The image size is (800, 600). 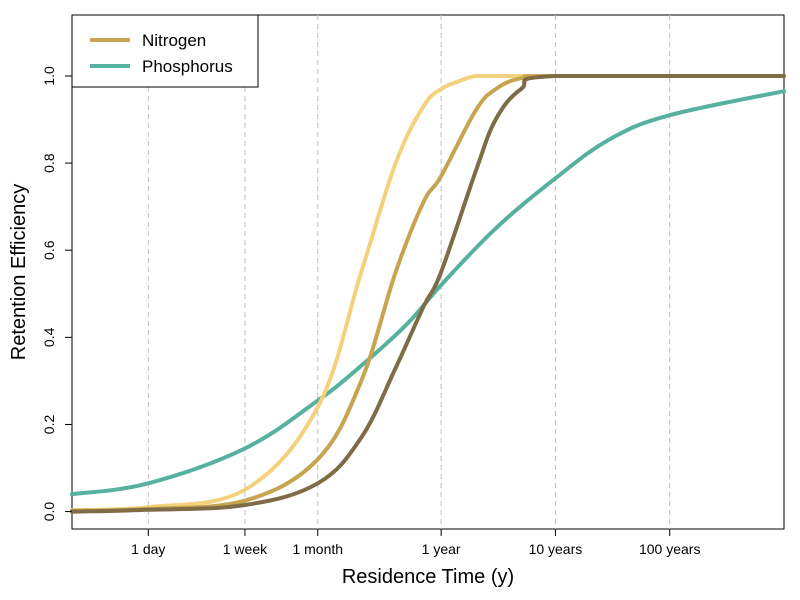 I want to click on y-tick-label: 0.4, so click(x=49, y=337).